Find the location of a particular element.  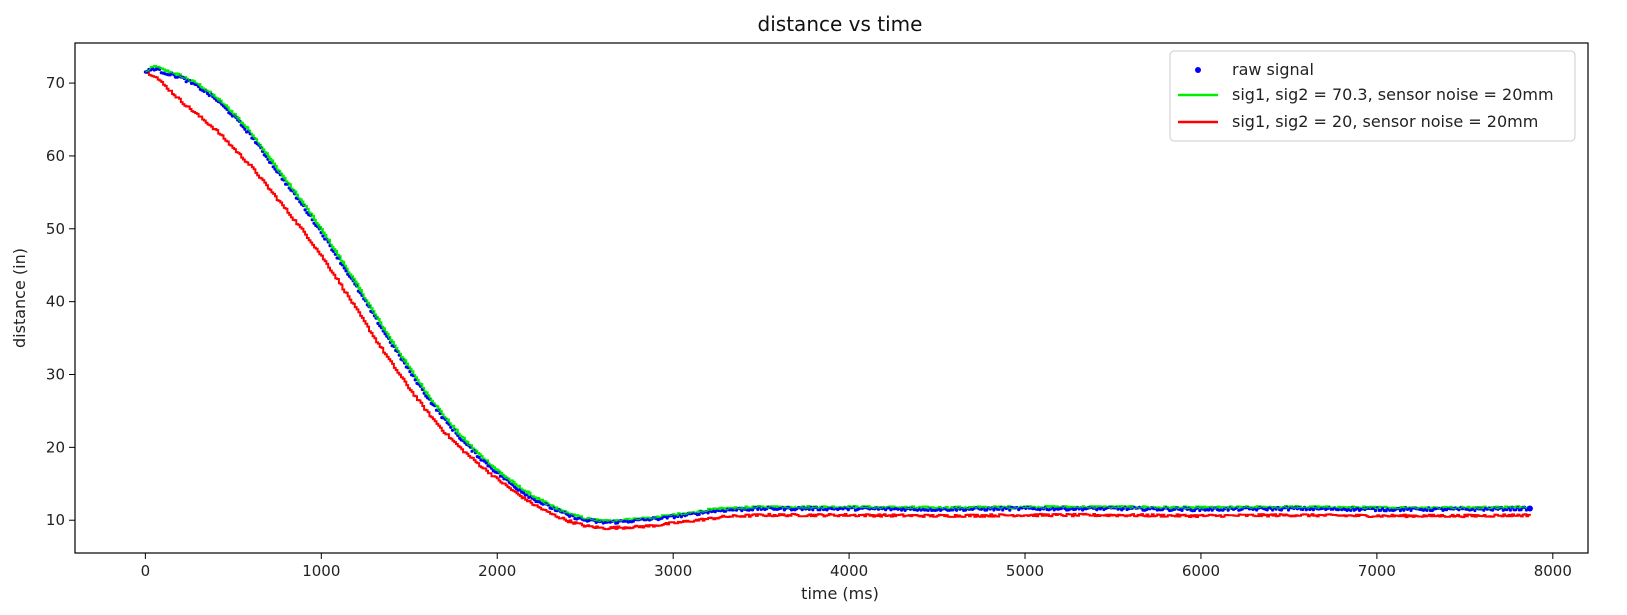

y-tick-label: 50 is located at coordinates (55, 229).